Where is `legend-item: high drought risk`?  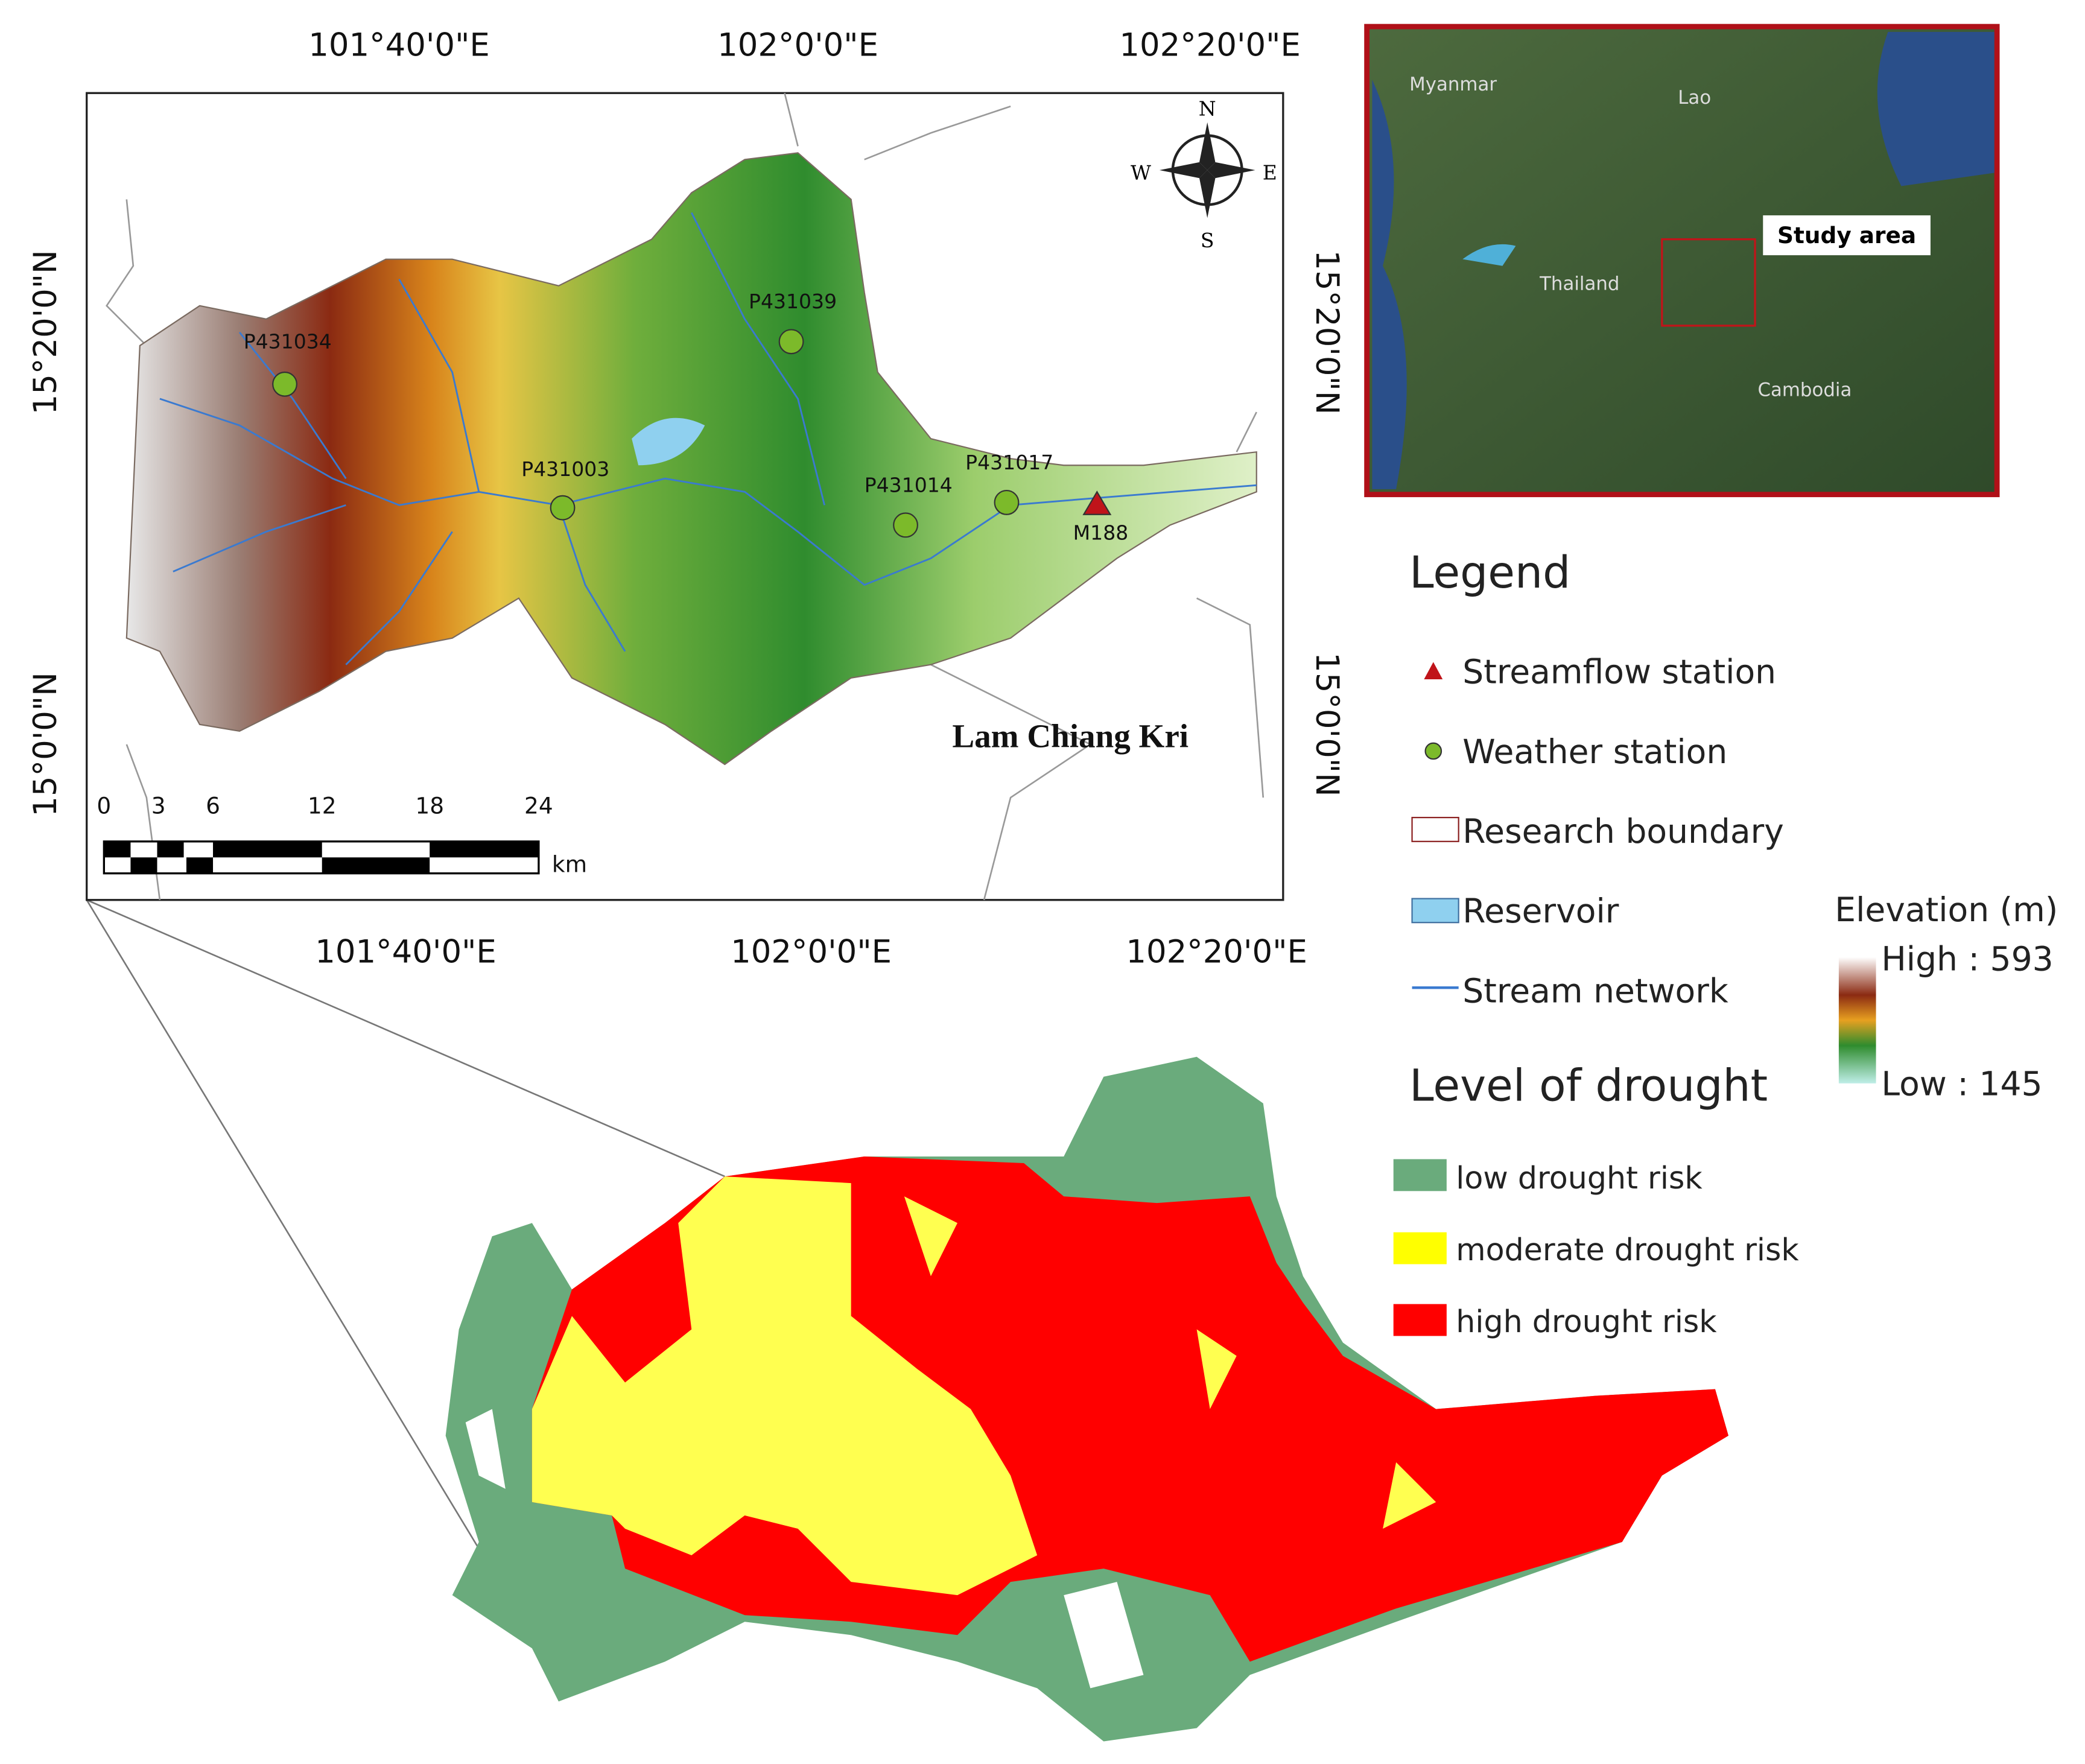
legend-item: high drought risk is located at coordinates (1587, 1321).